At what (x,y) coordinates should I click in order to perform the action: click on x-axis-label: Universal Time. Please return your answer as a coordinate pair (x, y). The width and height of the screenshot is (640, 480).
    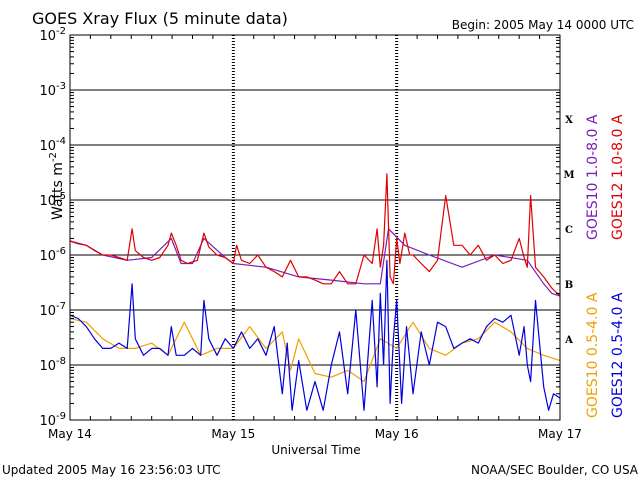
    Looking at the image, I should click on (315, 450).